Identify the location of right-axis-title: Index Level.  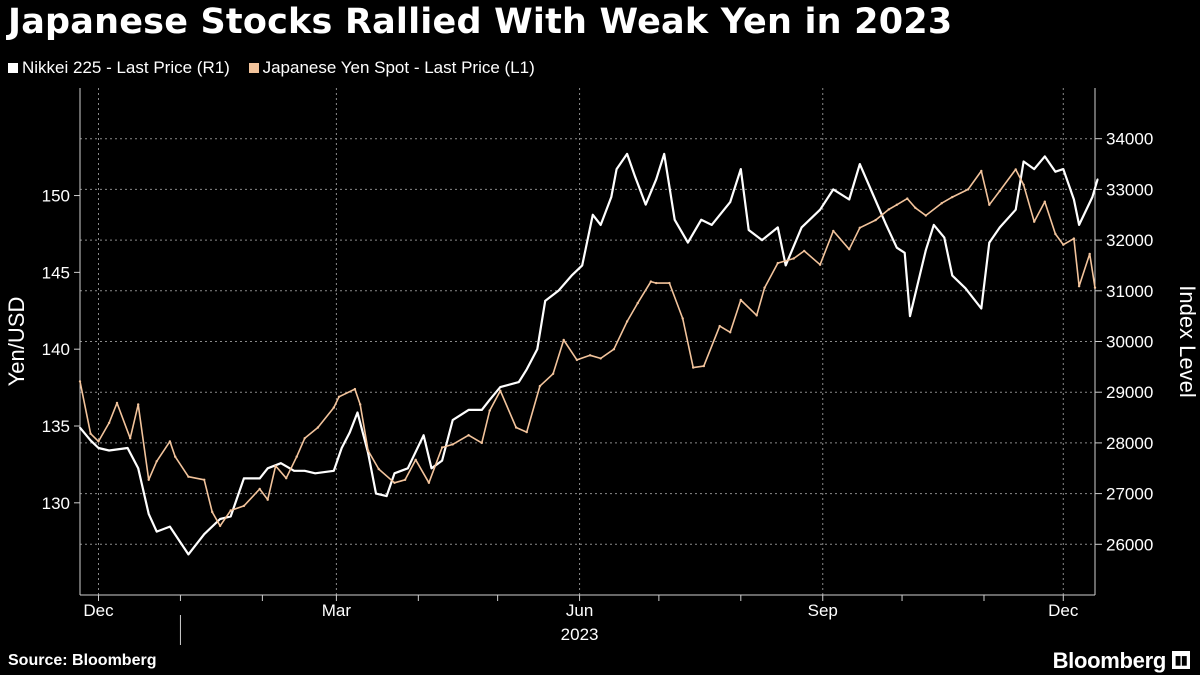
(1187, 341).